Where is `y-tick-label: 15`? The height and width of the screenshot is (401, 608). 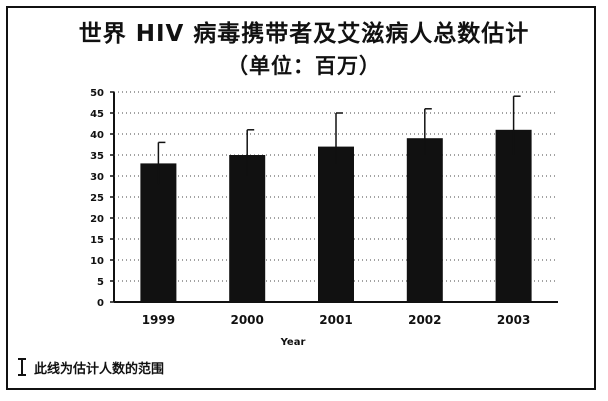 y-tick-label: 15 is located at coordinates (97, 240).